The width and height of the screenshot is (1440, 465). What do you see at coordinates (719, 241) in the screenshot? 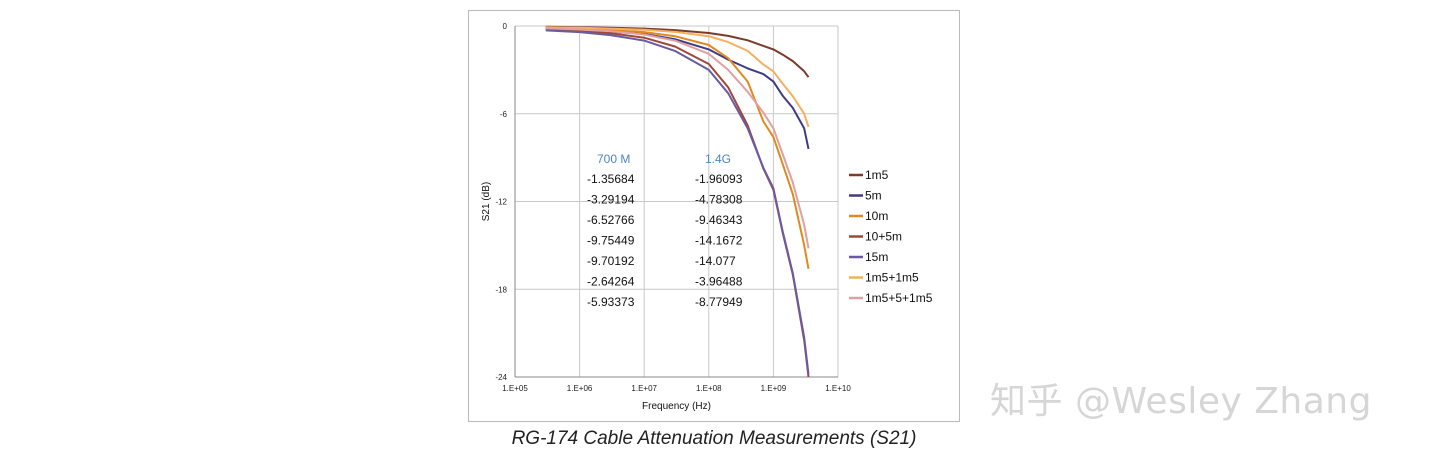
I see `table-cell: -14.1672` at bounding box center [719, 241].